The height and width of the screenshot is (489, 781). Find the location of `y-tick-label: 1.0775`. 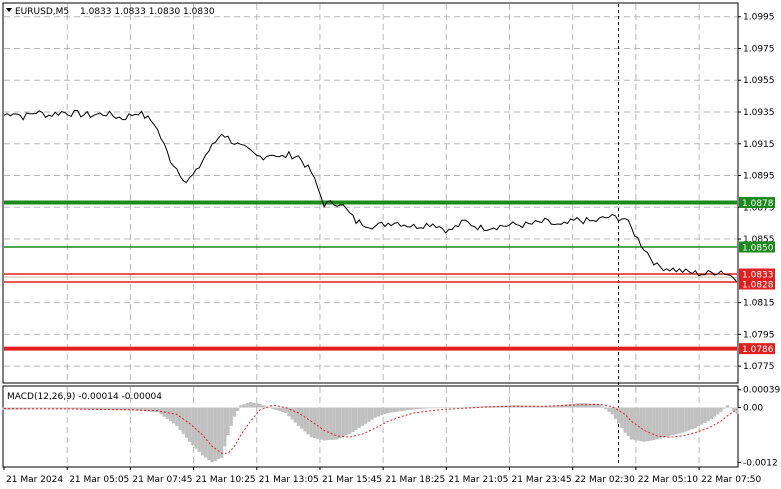

y-tick-label: 1.0775 is located at coordinates (759, 367).